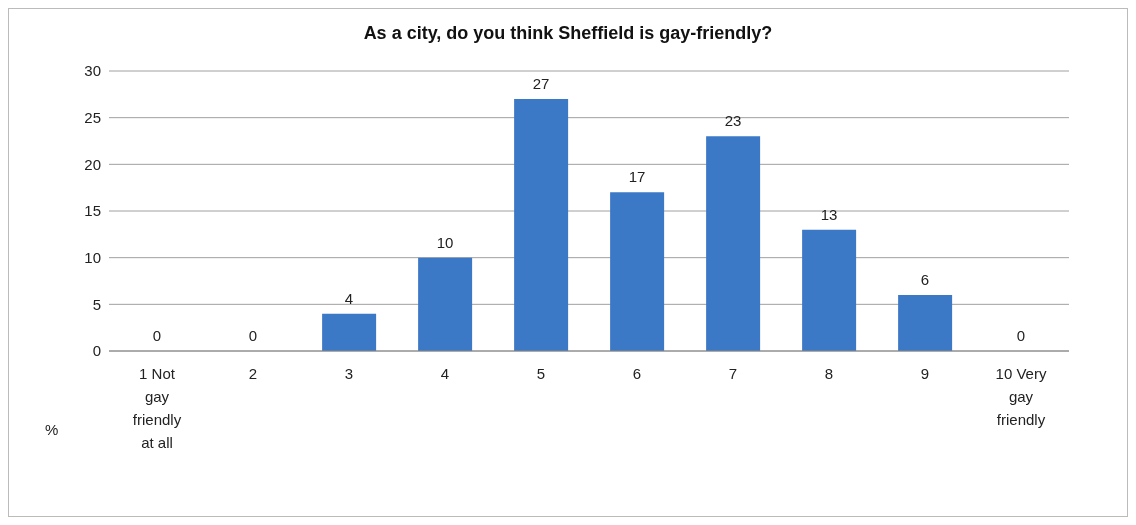 The width and height of the screenshot is (1136, 525). What do you see at coordinates (92, 211) in the screenshot?
I see `y-tick-label: 15` at bounding box center [92, 211].